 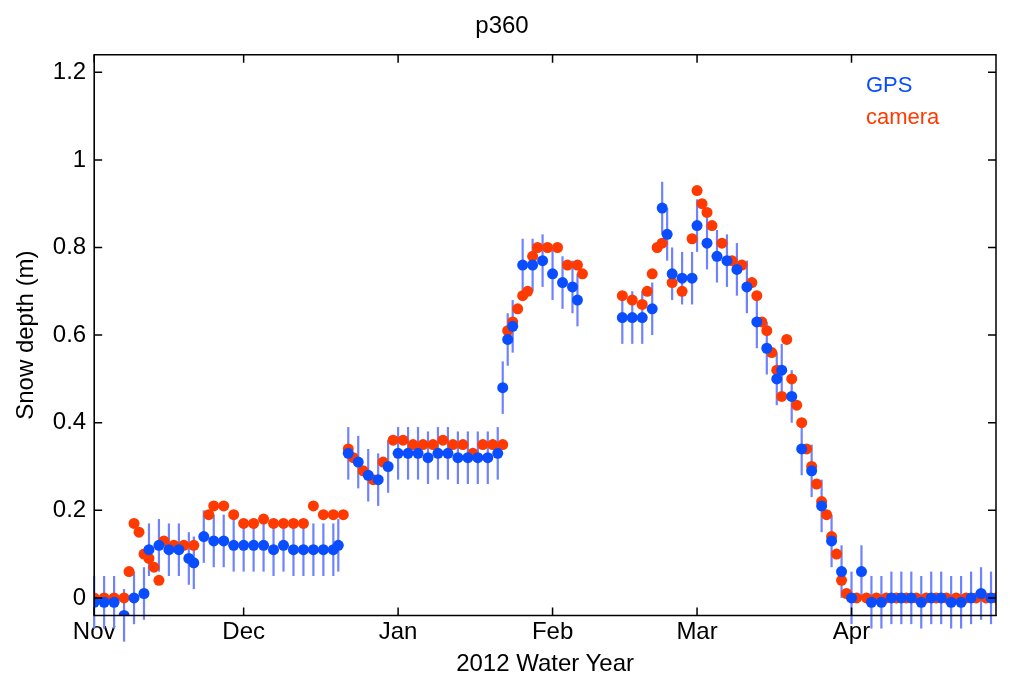 I want to click on x-tick-label: Apr, so click(x=851, y=631).